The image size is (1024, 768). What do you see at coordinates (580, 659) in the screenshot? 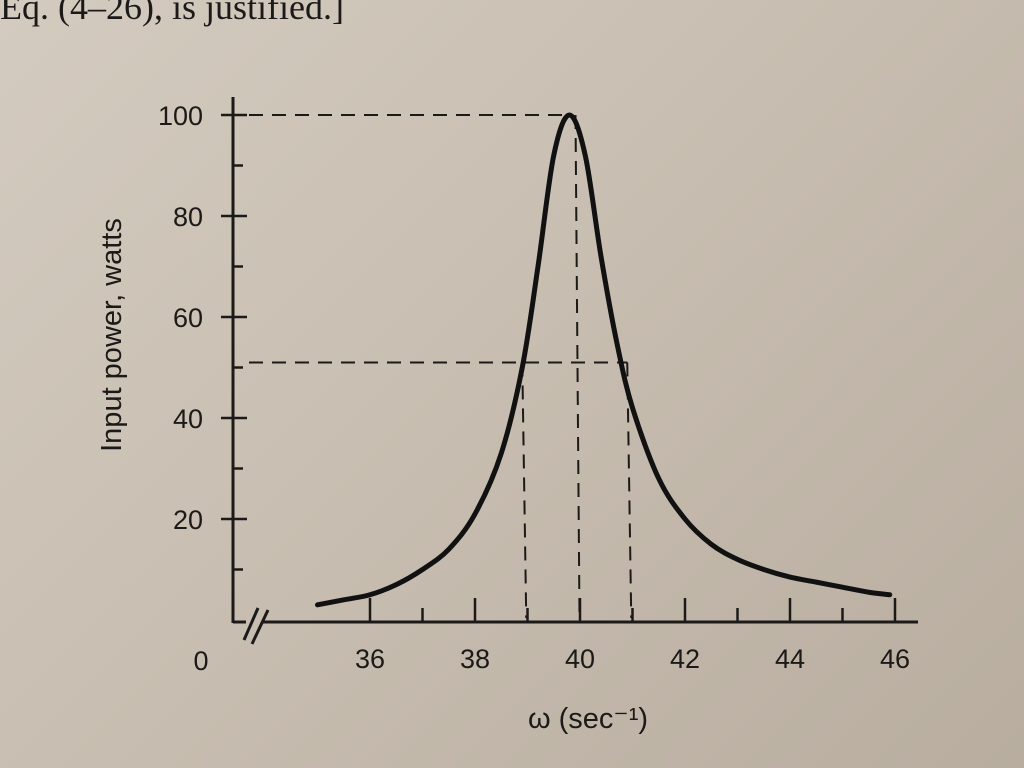
I see `x-tick-label: 40` at bounding box center [580, 659].